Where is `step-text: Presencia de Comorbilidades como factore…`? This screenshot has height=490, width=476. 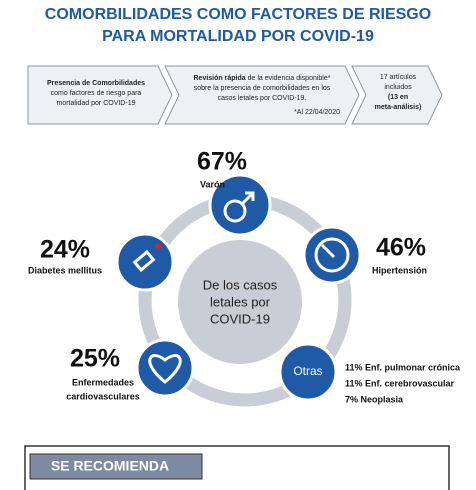 step-text: Presencia de Comorbilidades como factore… is located at coordinates (234, 95).